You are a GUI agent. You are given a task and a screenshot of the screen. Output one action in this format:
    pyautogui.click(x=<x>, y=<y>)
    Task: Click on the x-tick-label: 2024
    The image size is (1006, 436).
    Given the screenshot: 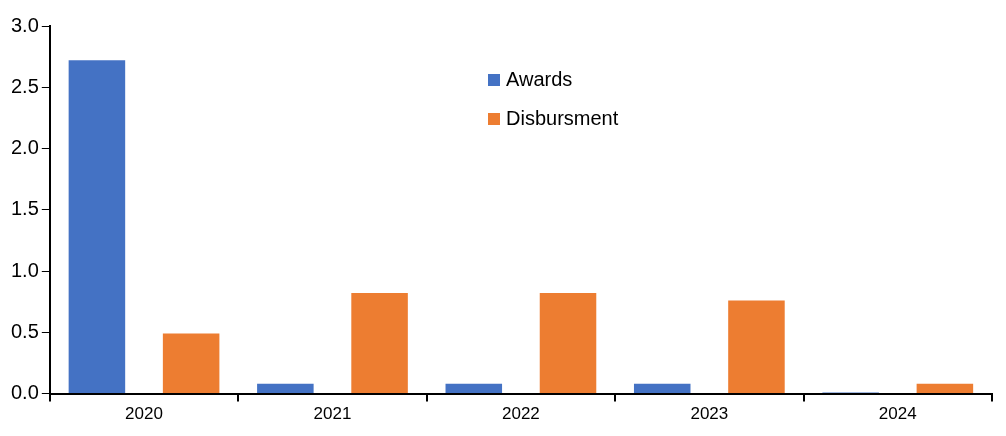 What is the action you would take?
    pyautogui.click(x=897, y=414)
    